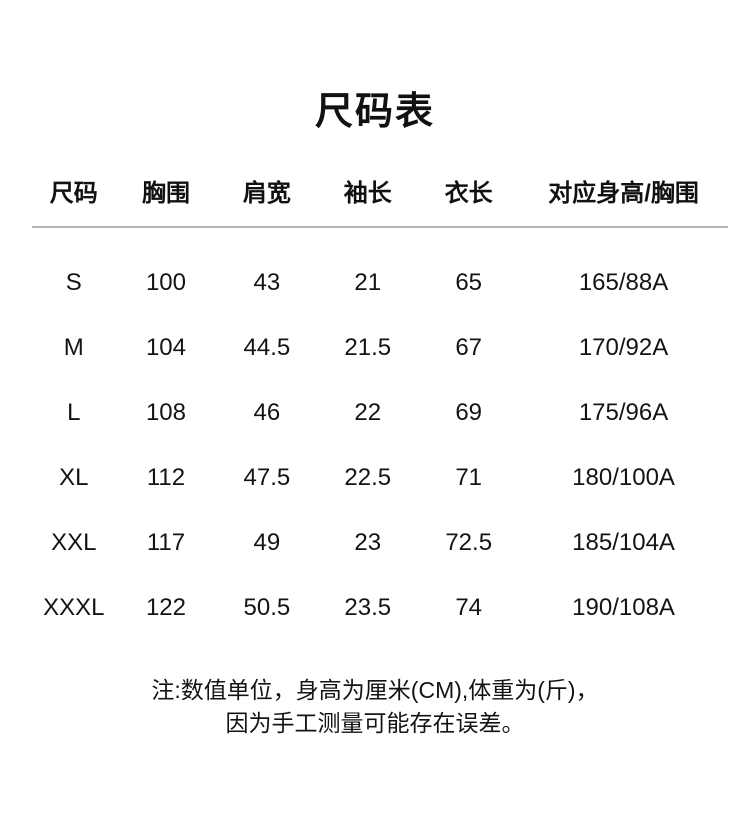 This screenshot has width=750, height=814. I want to click on note-line-2: 因为手工测量可能存在误差。, so click(375, 722).